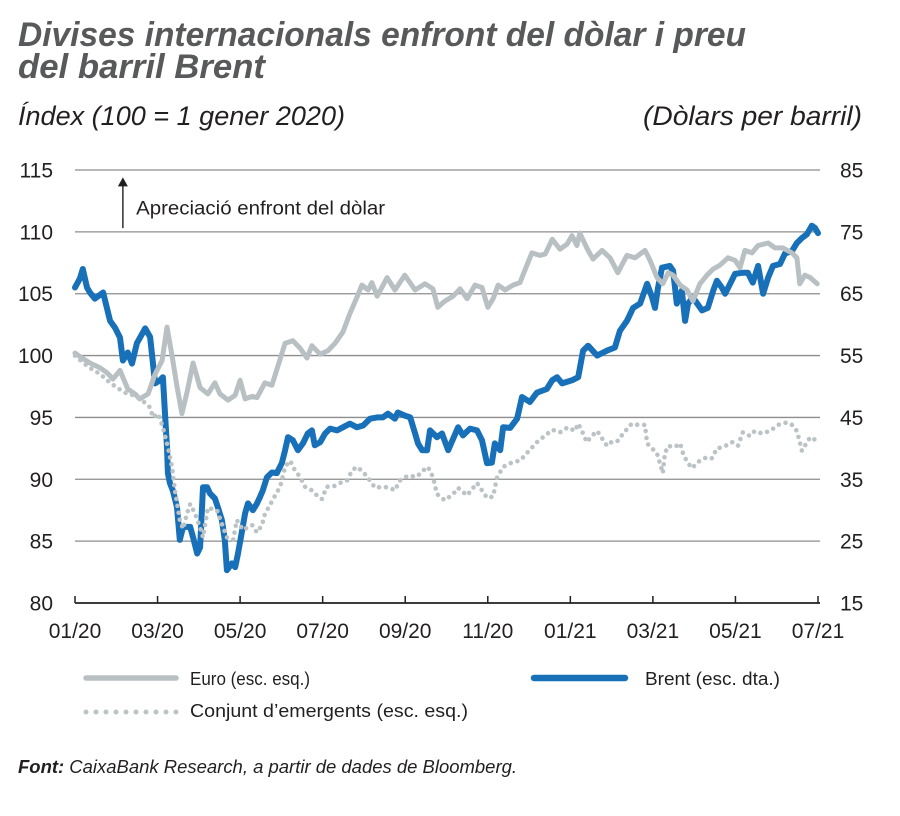 Image resolution: width=900 pixels, height=816 pixels. What do you see at coordinates (818, 631) in the screenshot?
I see `x-tick-label: 07/21` at bounding box center [818, 631].